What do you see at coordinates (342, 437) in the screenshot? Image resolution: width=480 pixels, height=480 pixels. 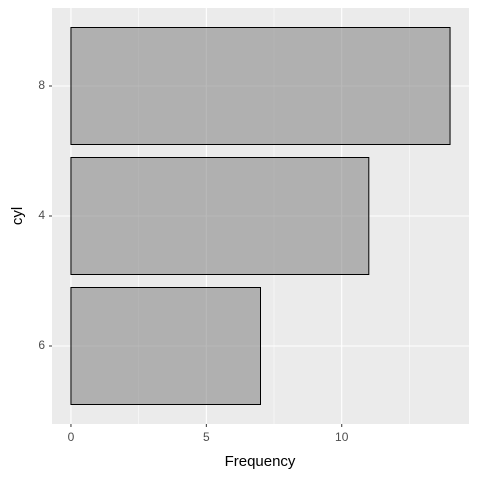 I see `x-tick-label: 10` at bounding box center [342, 437].